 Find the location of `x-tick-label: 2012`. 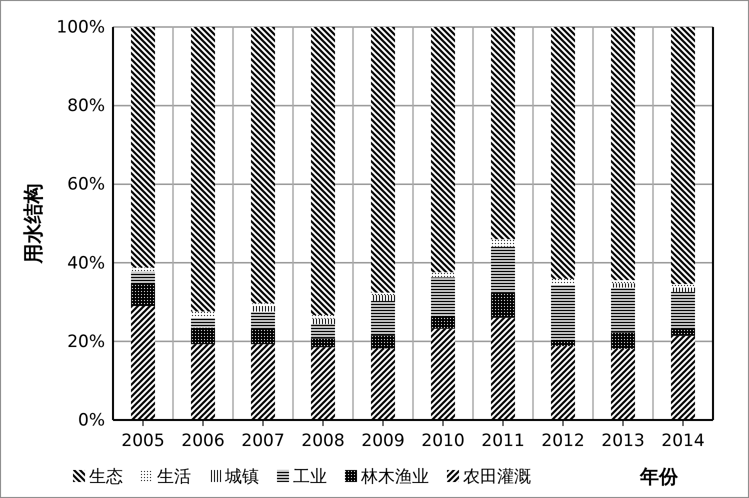

x-tick-label: 2012 is located at coordinates (563, 441).